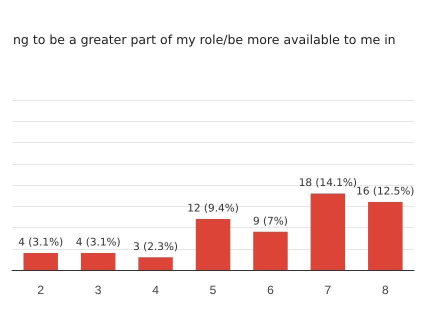 The image size is (440, 320). Describe the element at coordinates (155, 246) in the screenshot. I see `data-label: 3 (2.3%)` at that location.